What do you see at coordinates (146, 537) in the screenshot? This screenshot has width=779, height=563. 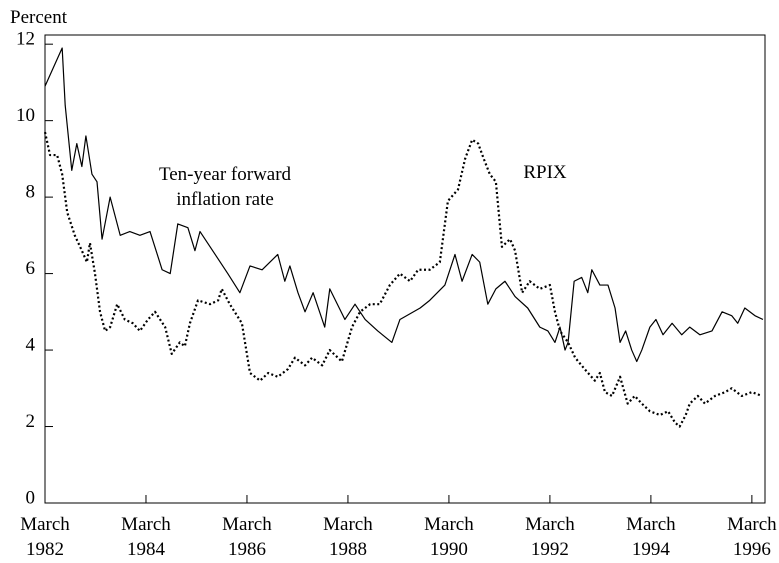 I see `x-tick-label: March 1984` at bounding box center [146, 537].